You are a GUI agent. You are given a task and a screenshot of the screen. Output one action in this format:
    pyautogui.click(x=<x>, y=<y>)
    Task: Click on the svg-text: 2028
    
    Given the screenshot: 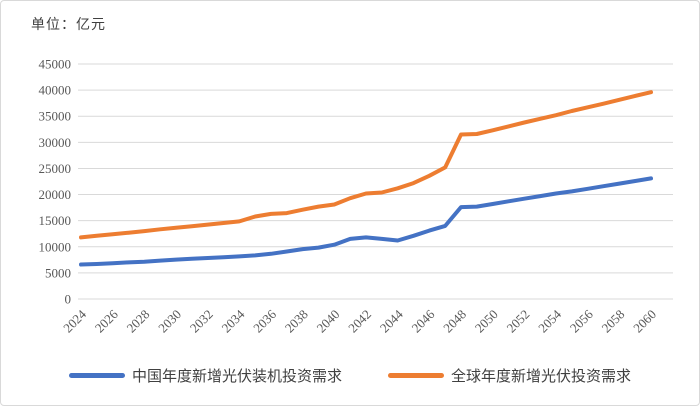 What is the action you would take?
    pyautogui.click(x=137, y=321)
    